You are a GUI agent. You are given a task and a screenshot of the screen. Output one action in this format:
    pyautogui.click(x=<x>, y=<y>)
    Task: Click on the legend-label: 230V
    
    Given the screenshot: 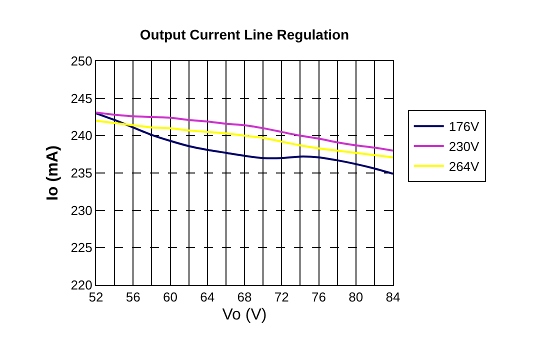 What is the action you would take?
    pyautogui.click(x=464, y=146)
    